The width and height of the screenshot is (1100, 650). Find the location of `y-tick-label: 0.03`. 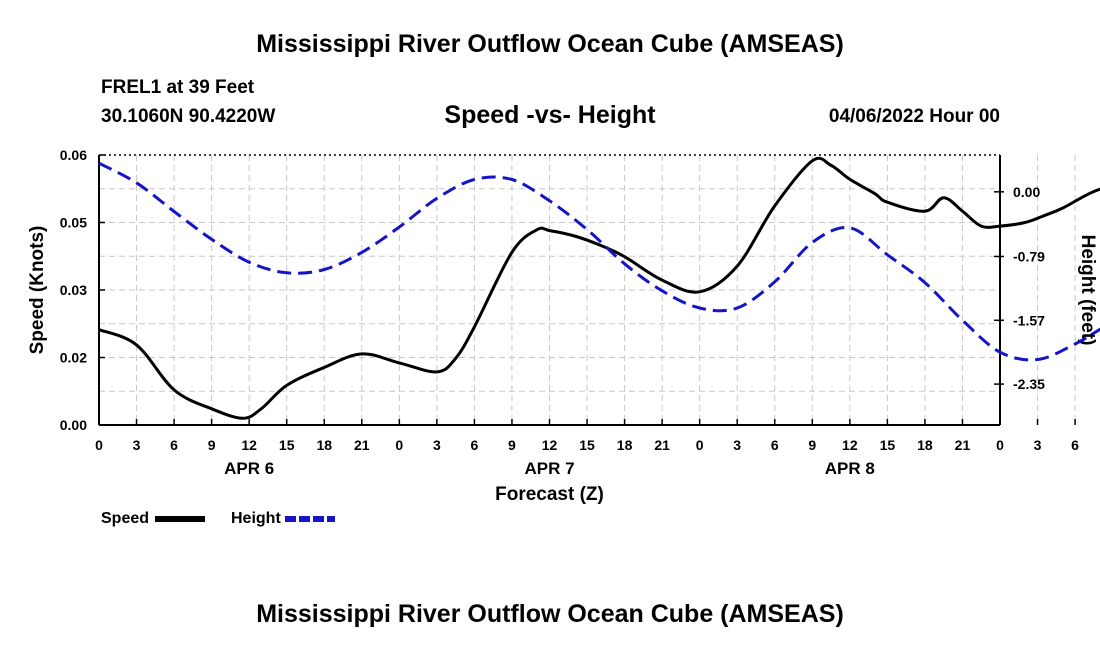

y-tick-label: 0.03 is located at coordinates (73, 290).